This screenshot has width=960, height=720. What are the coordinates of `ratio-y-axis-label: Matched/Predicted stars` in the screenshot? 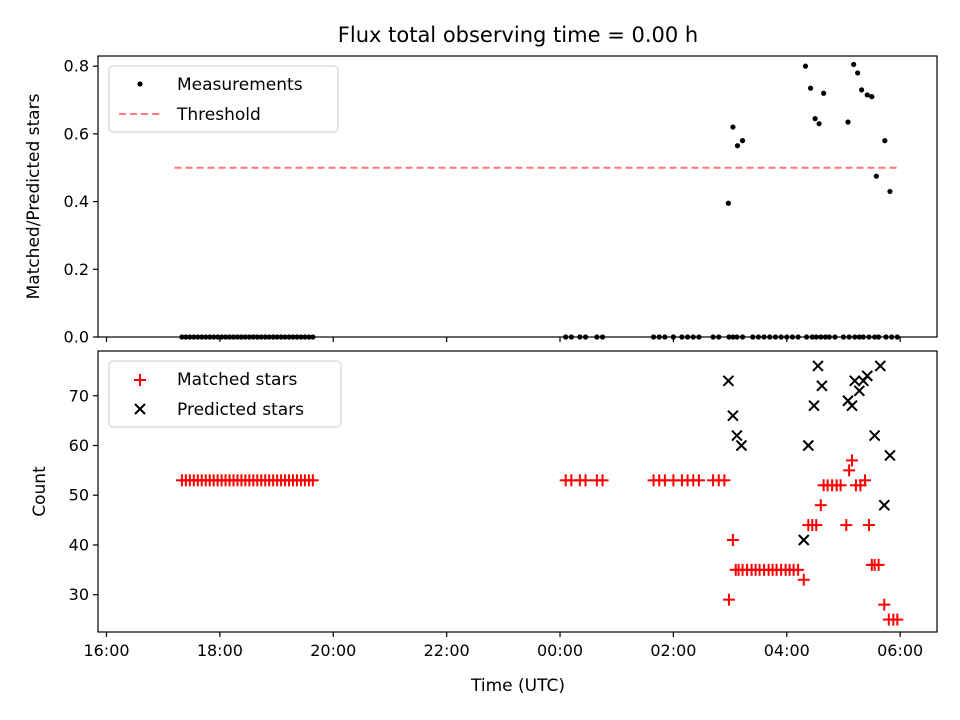 It's located at (34, 196).